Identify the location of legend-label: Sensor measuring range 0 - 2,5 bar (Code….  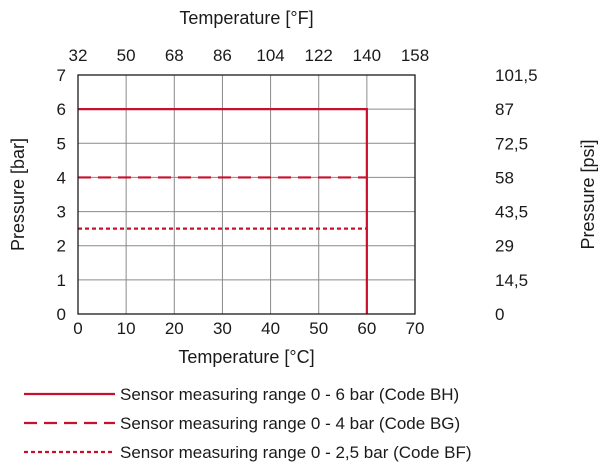
(296, 452).